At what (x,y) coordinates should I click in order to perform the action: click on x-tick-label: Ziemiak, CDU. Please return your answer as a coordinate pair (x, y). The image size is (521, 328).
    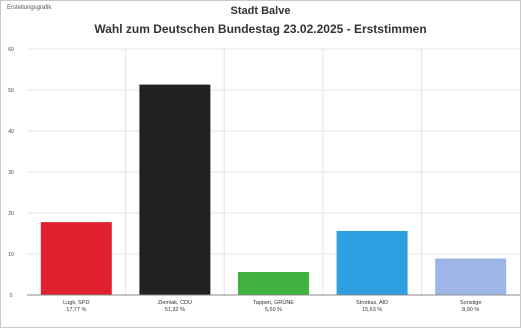
    Looking at the image, I should click on (175, 303).